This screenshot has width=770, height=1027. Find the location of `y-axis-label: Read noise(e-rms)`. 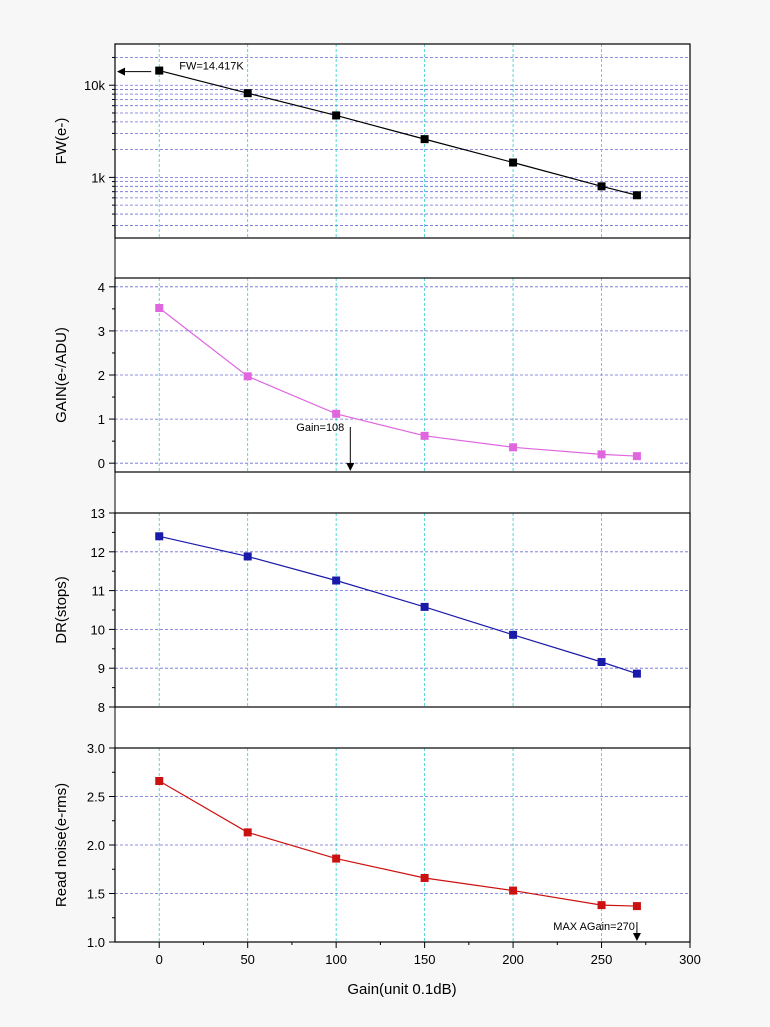

y-axis-label: Read noise(e-rms) is located at coordinates (61, 845).